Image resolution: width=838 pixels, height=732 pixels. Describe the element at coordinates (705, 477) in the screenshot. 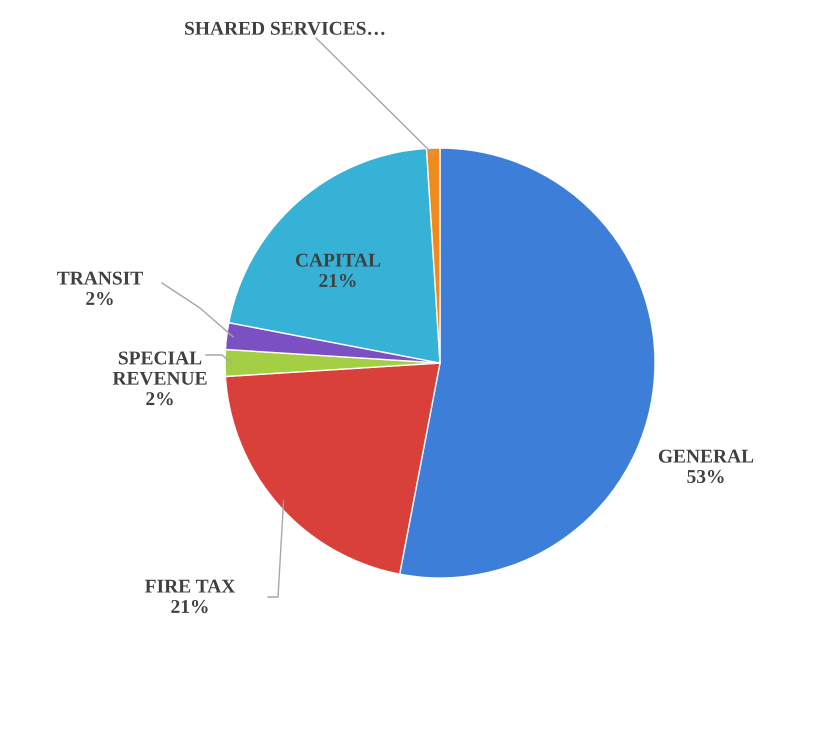

I see `data-label: 53%` at that location.